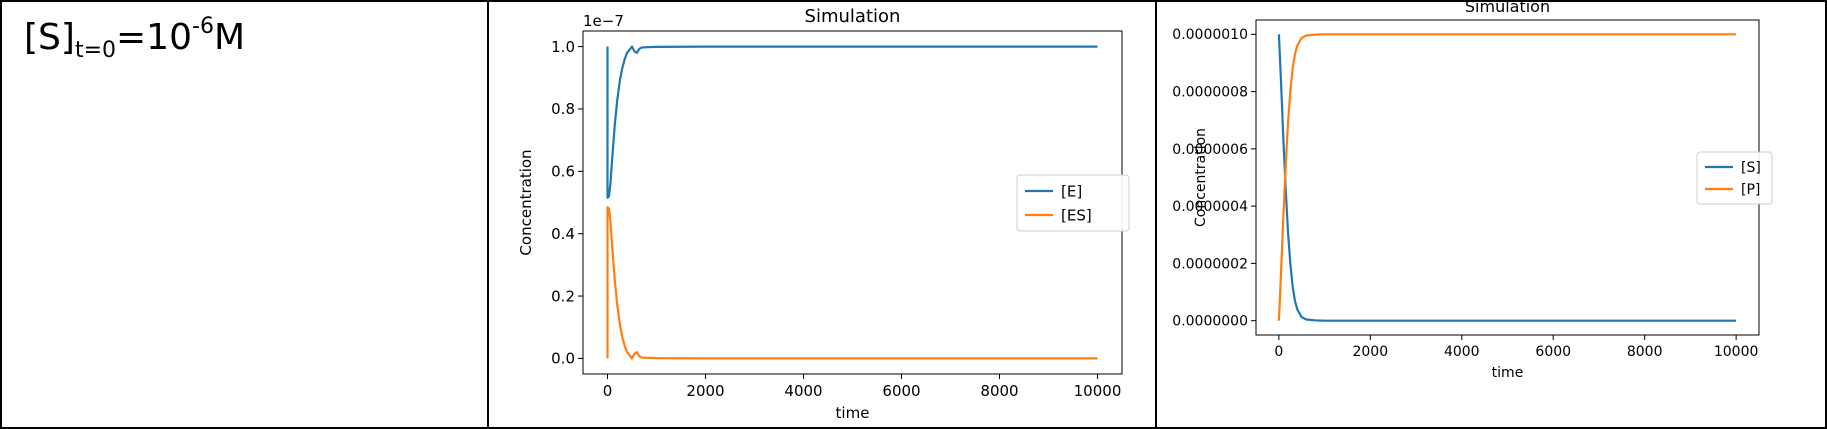 This screenshot has height=429, width=1827. Describe the element at coordinates (1210, 207) in the screenshot. I see `y-tick-label: 0.0000004` at that location.